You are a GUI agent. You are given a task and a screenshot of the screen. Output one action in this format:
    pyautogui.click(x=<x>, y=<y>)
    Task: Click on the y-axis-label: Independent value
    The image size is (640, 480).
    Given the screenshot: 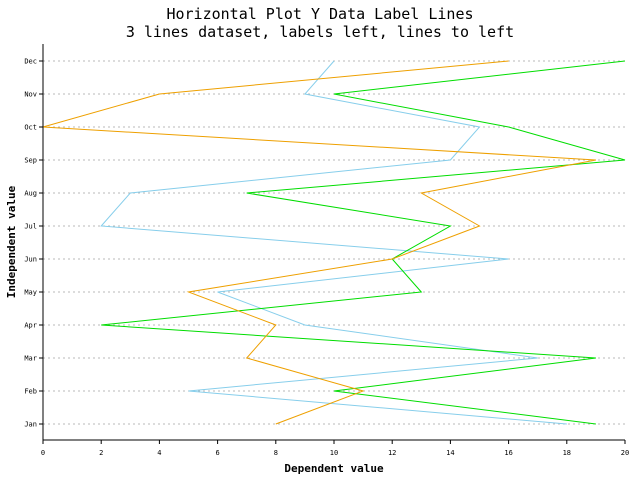 What is the action you would take?
    pyautogui.click(x=11, y=241)
    